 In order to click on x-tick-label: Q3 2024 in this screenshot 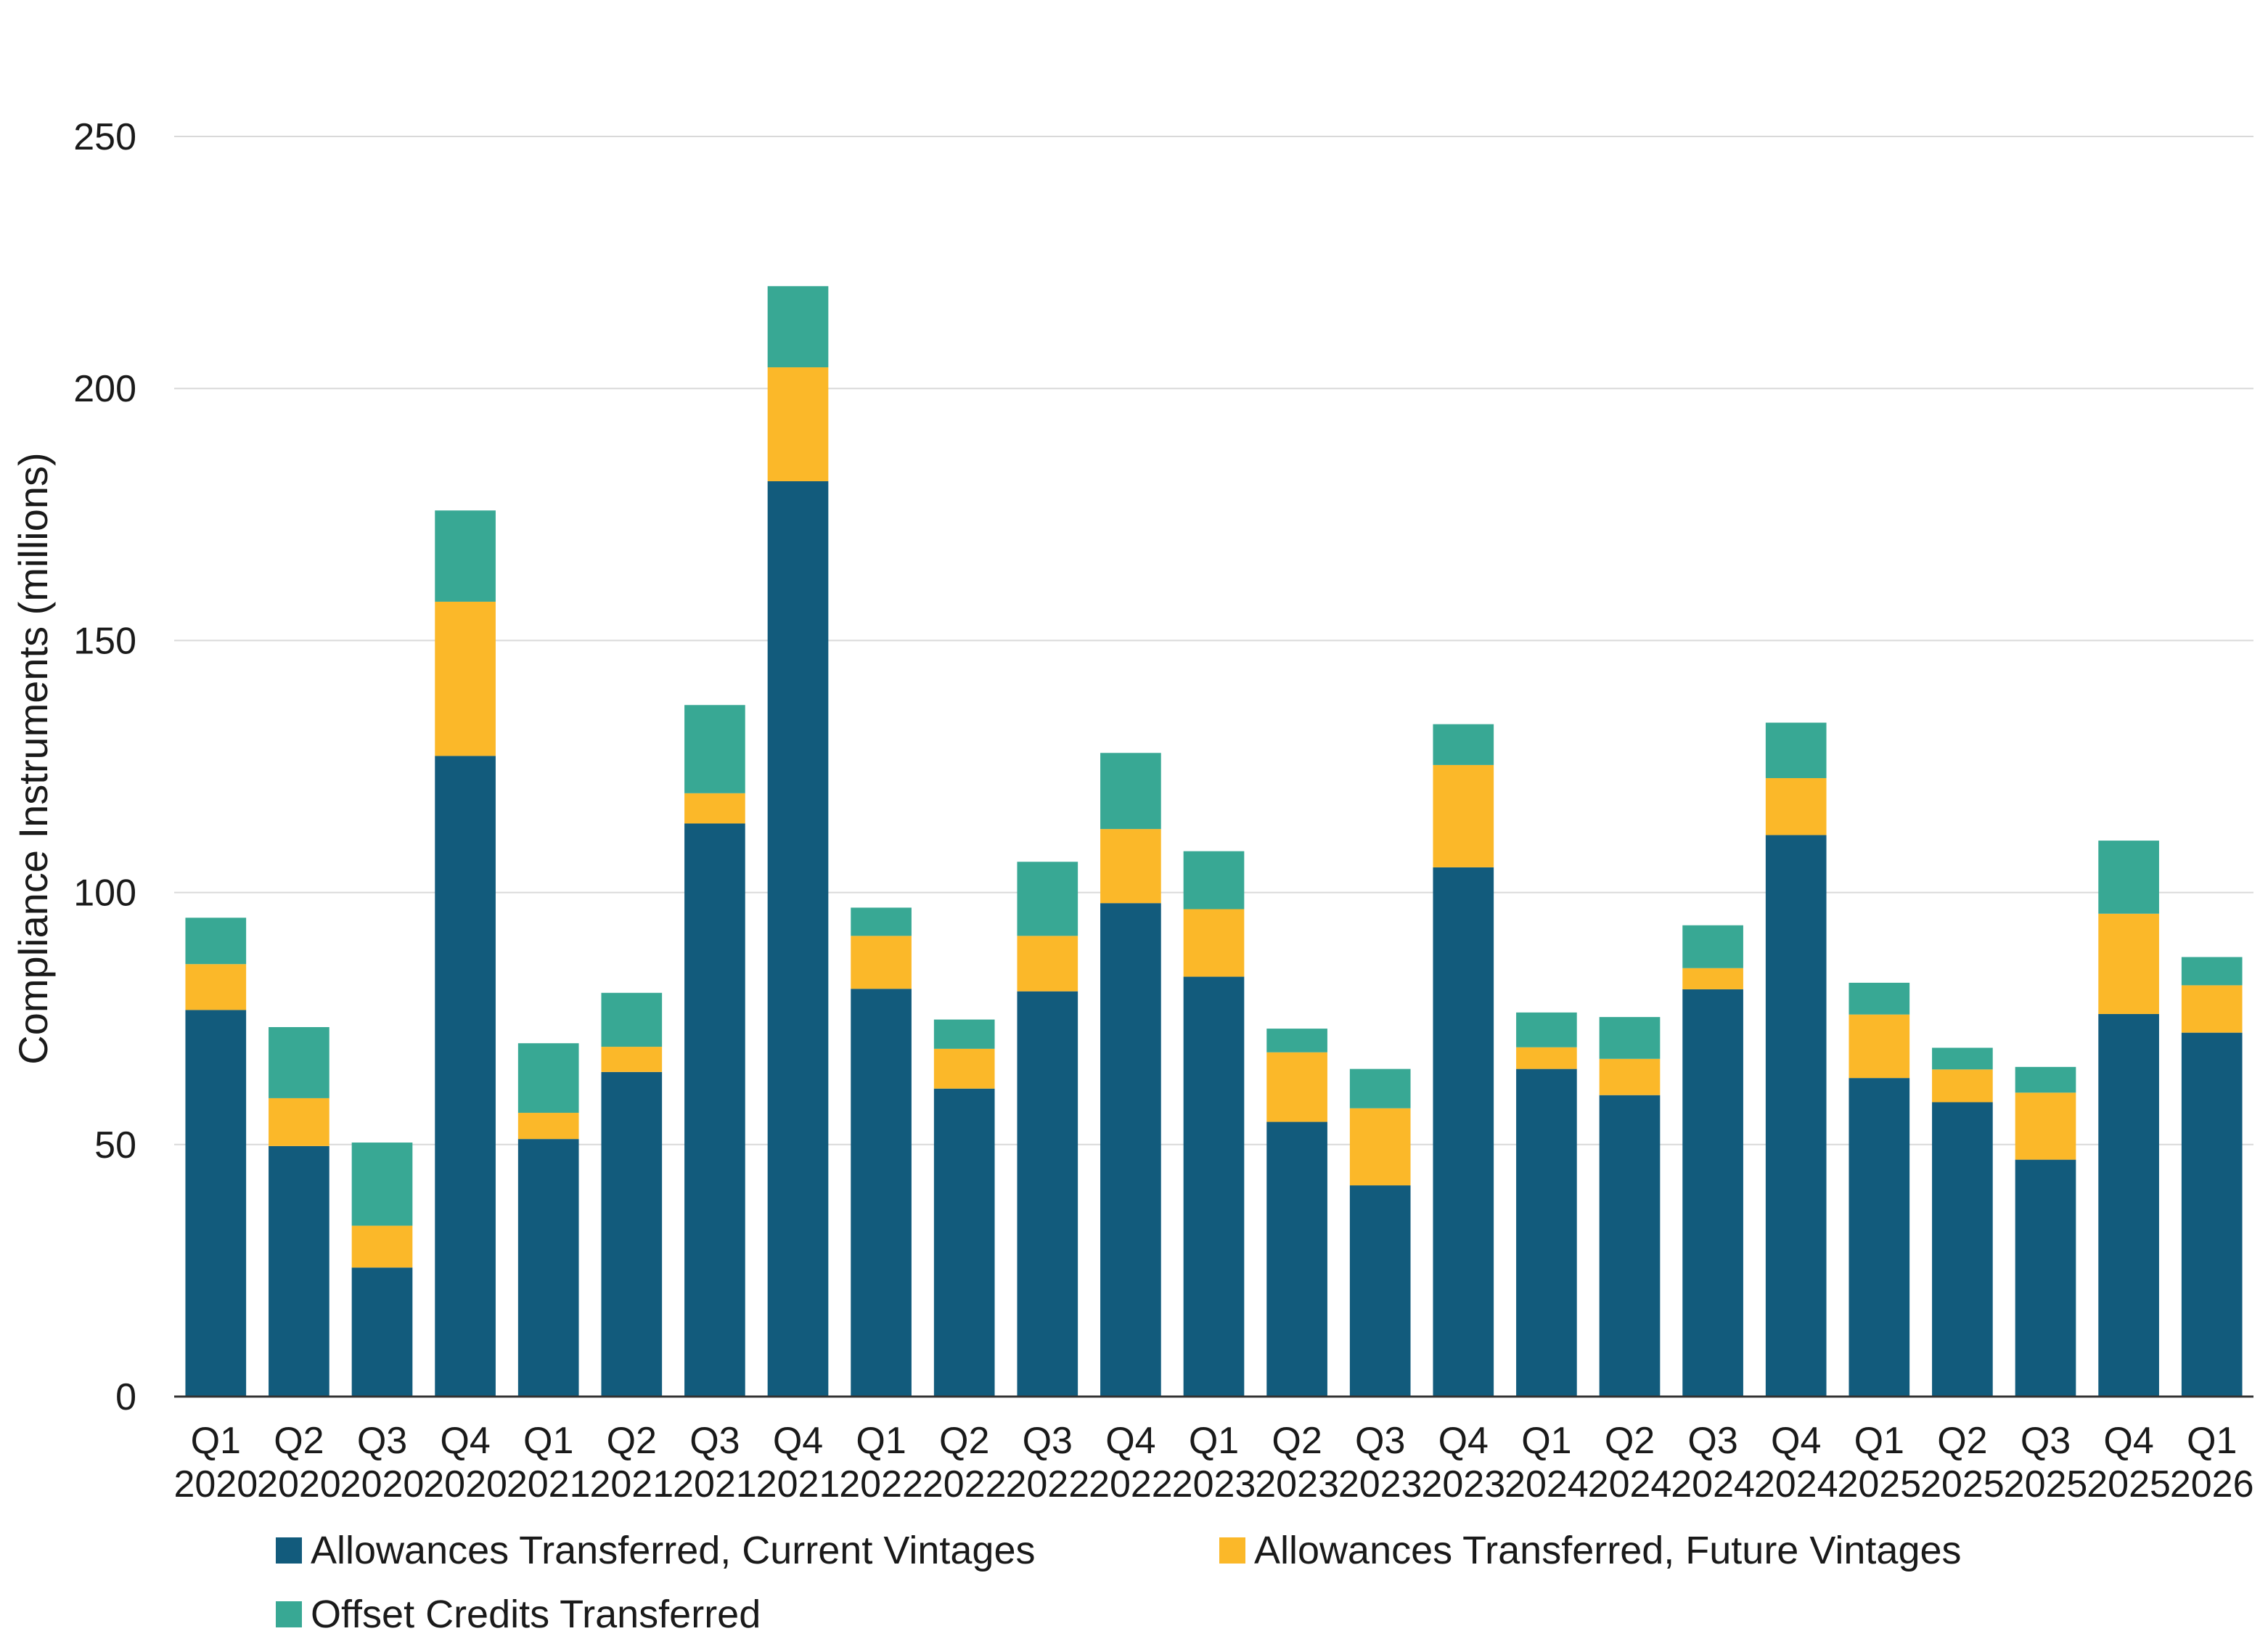, I will do `click(1713, 1462)`.